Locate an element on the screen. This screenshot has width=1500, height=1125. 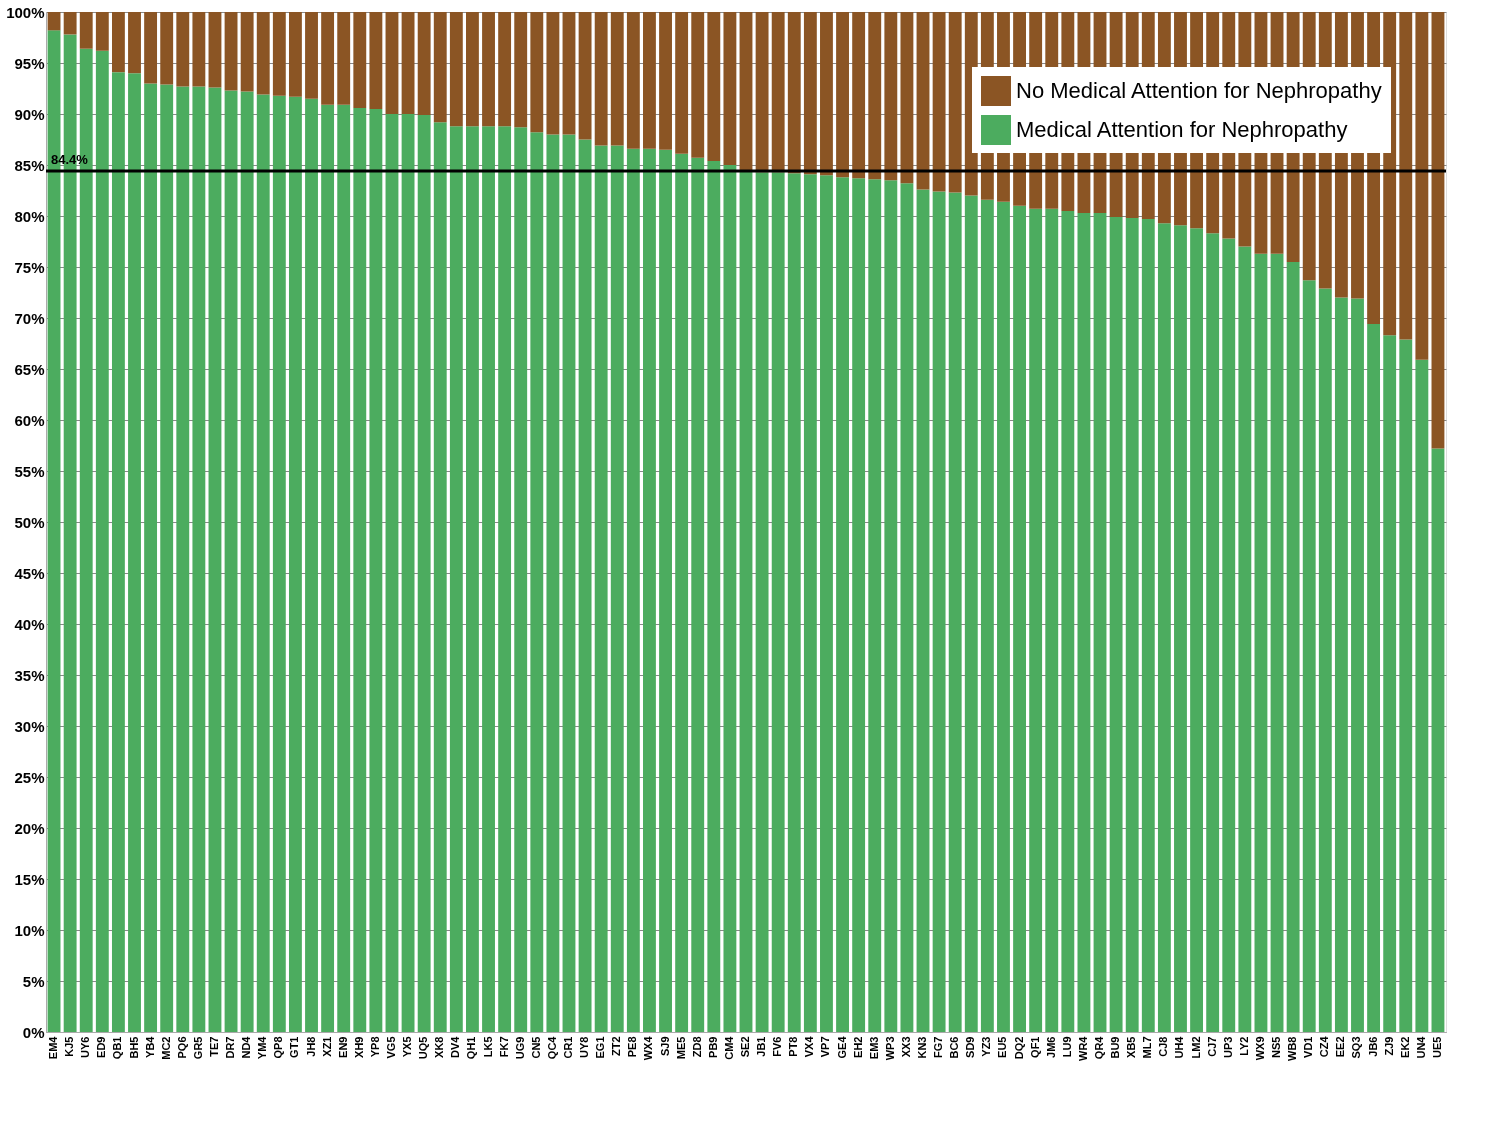
x-tick-label: UP3 is located at coordinates (1227, 1047).